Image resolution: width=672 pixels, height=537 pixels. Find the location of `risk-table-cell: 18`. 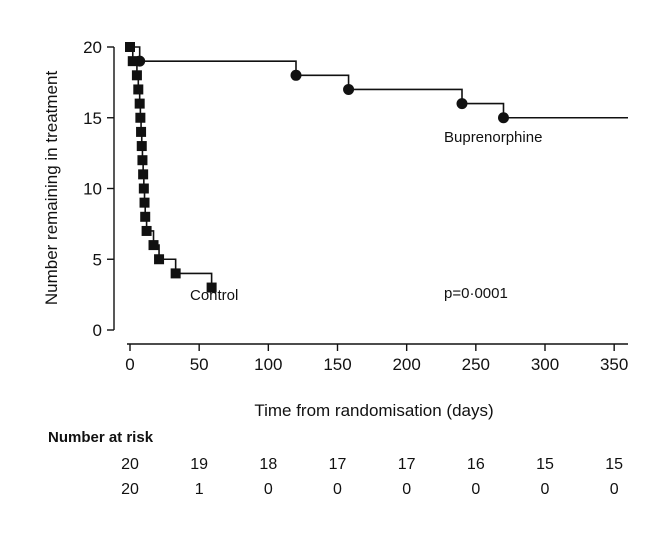

risk-table-cell: 18 is located at coordinates (268, 464).